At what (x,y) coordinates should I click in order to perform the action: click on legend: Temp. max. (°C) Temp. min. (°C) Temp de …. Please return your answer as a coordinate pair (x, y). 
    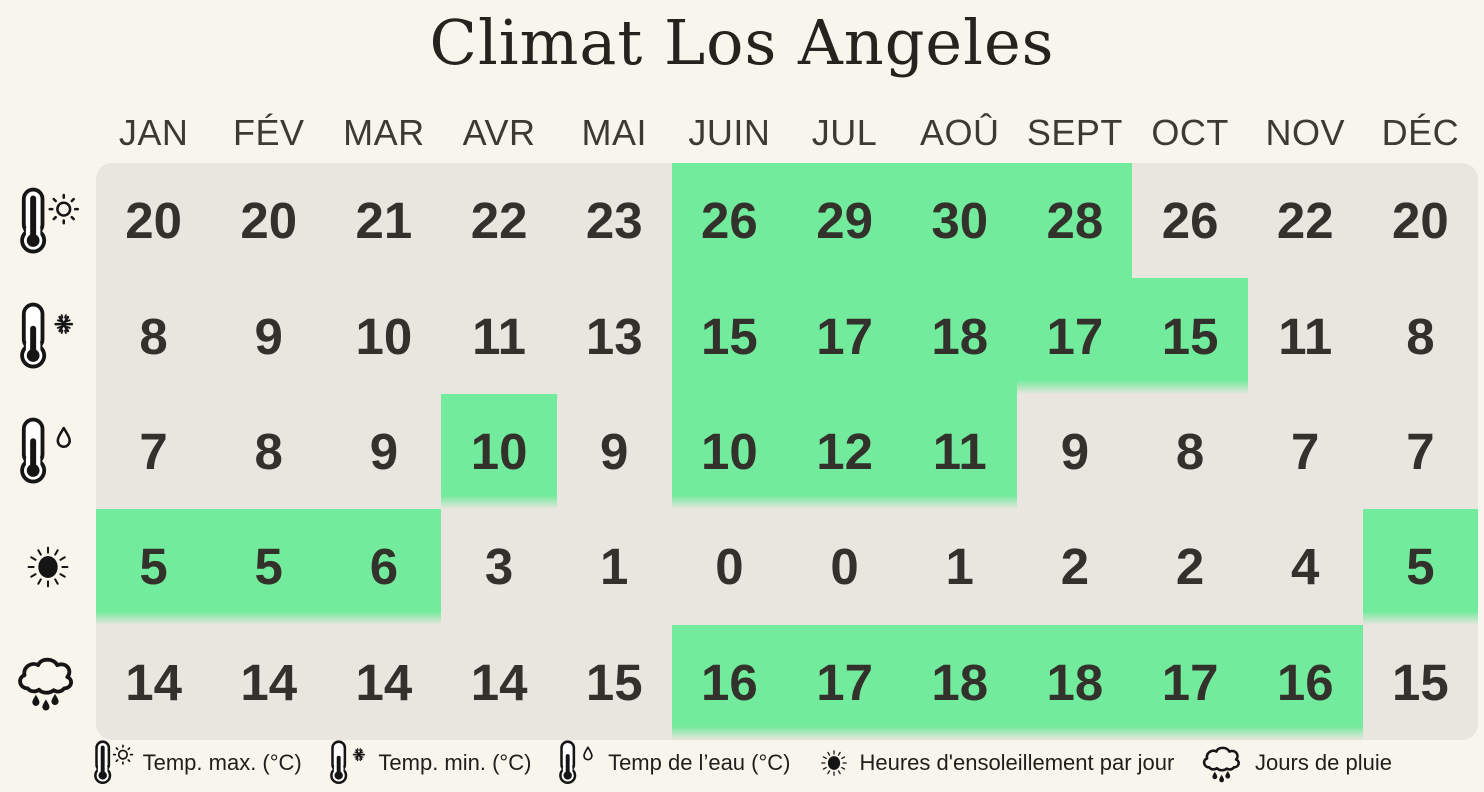
    Looking at the image, I should click on (742, 762).